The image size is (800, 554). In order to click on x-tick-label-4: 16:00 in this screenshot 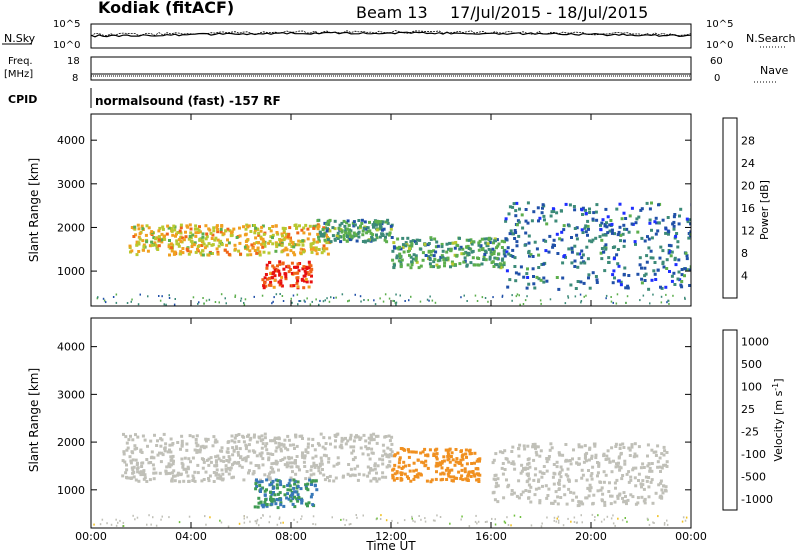, I will do `click(491, 536)`.